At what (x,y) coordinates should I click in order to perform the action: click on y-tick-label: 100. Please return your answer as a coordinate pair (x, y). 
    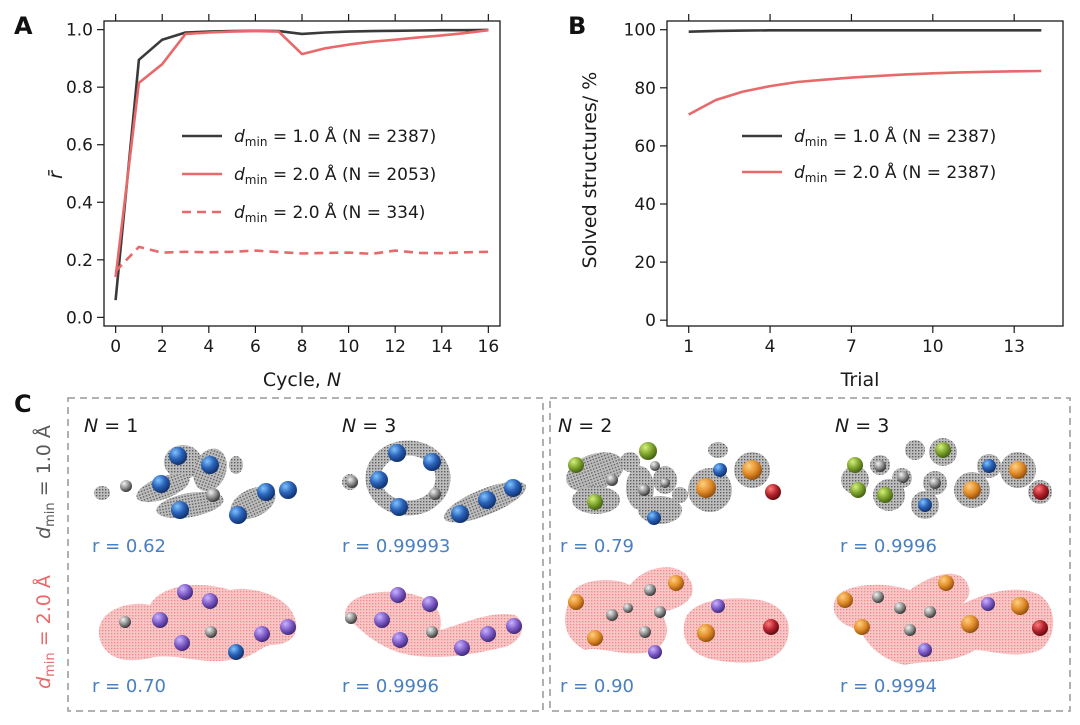
    Looking at the image, I should click on (640, 31).